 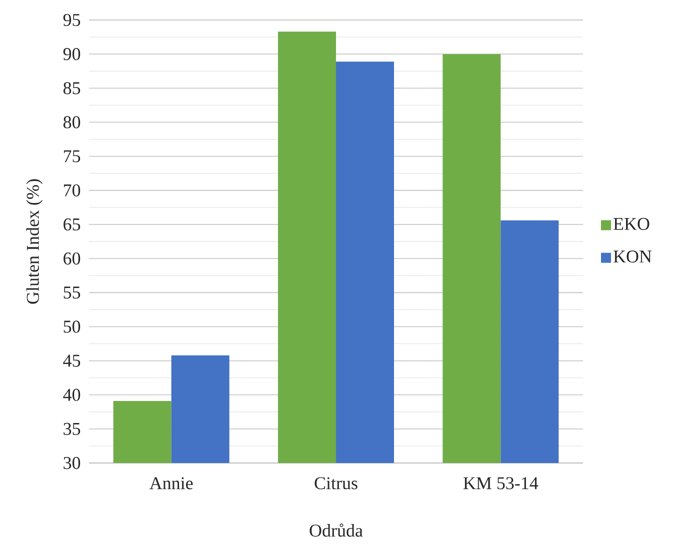 What do you see at coordinates (336, 530) in the screenshot?
I see `x-axis-title: Odrůda` at bounding box center [336, 530].